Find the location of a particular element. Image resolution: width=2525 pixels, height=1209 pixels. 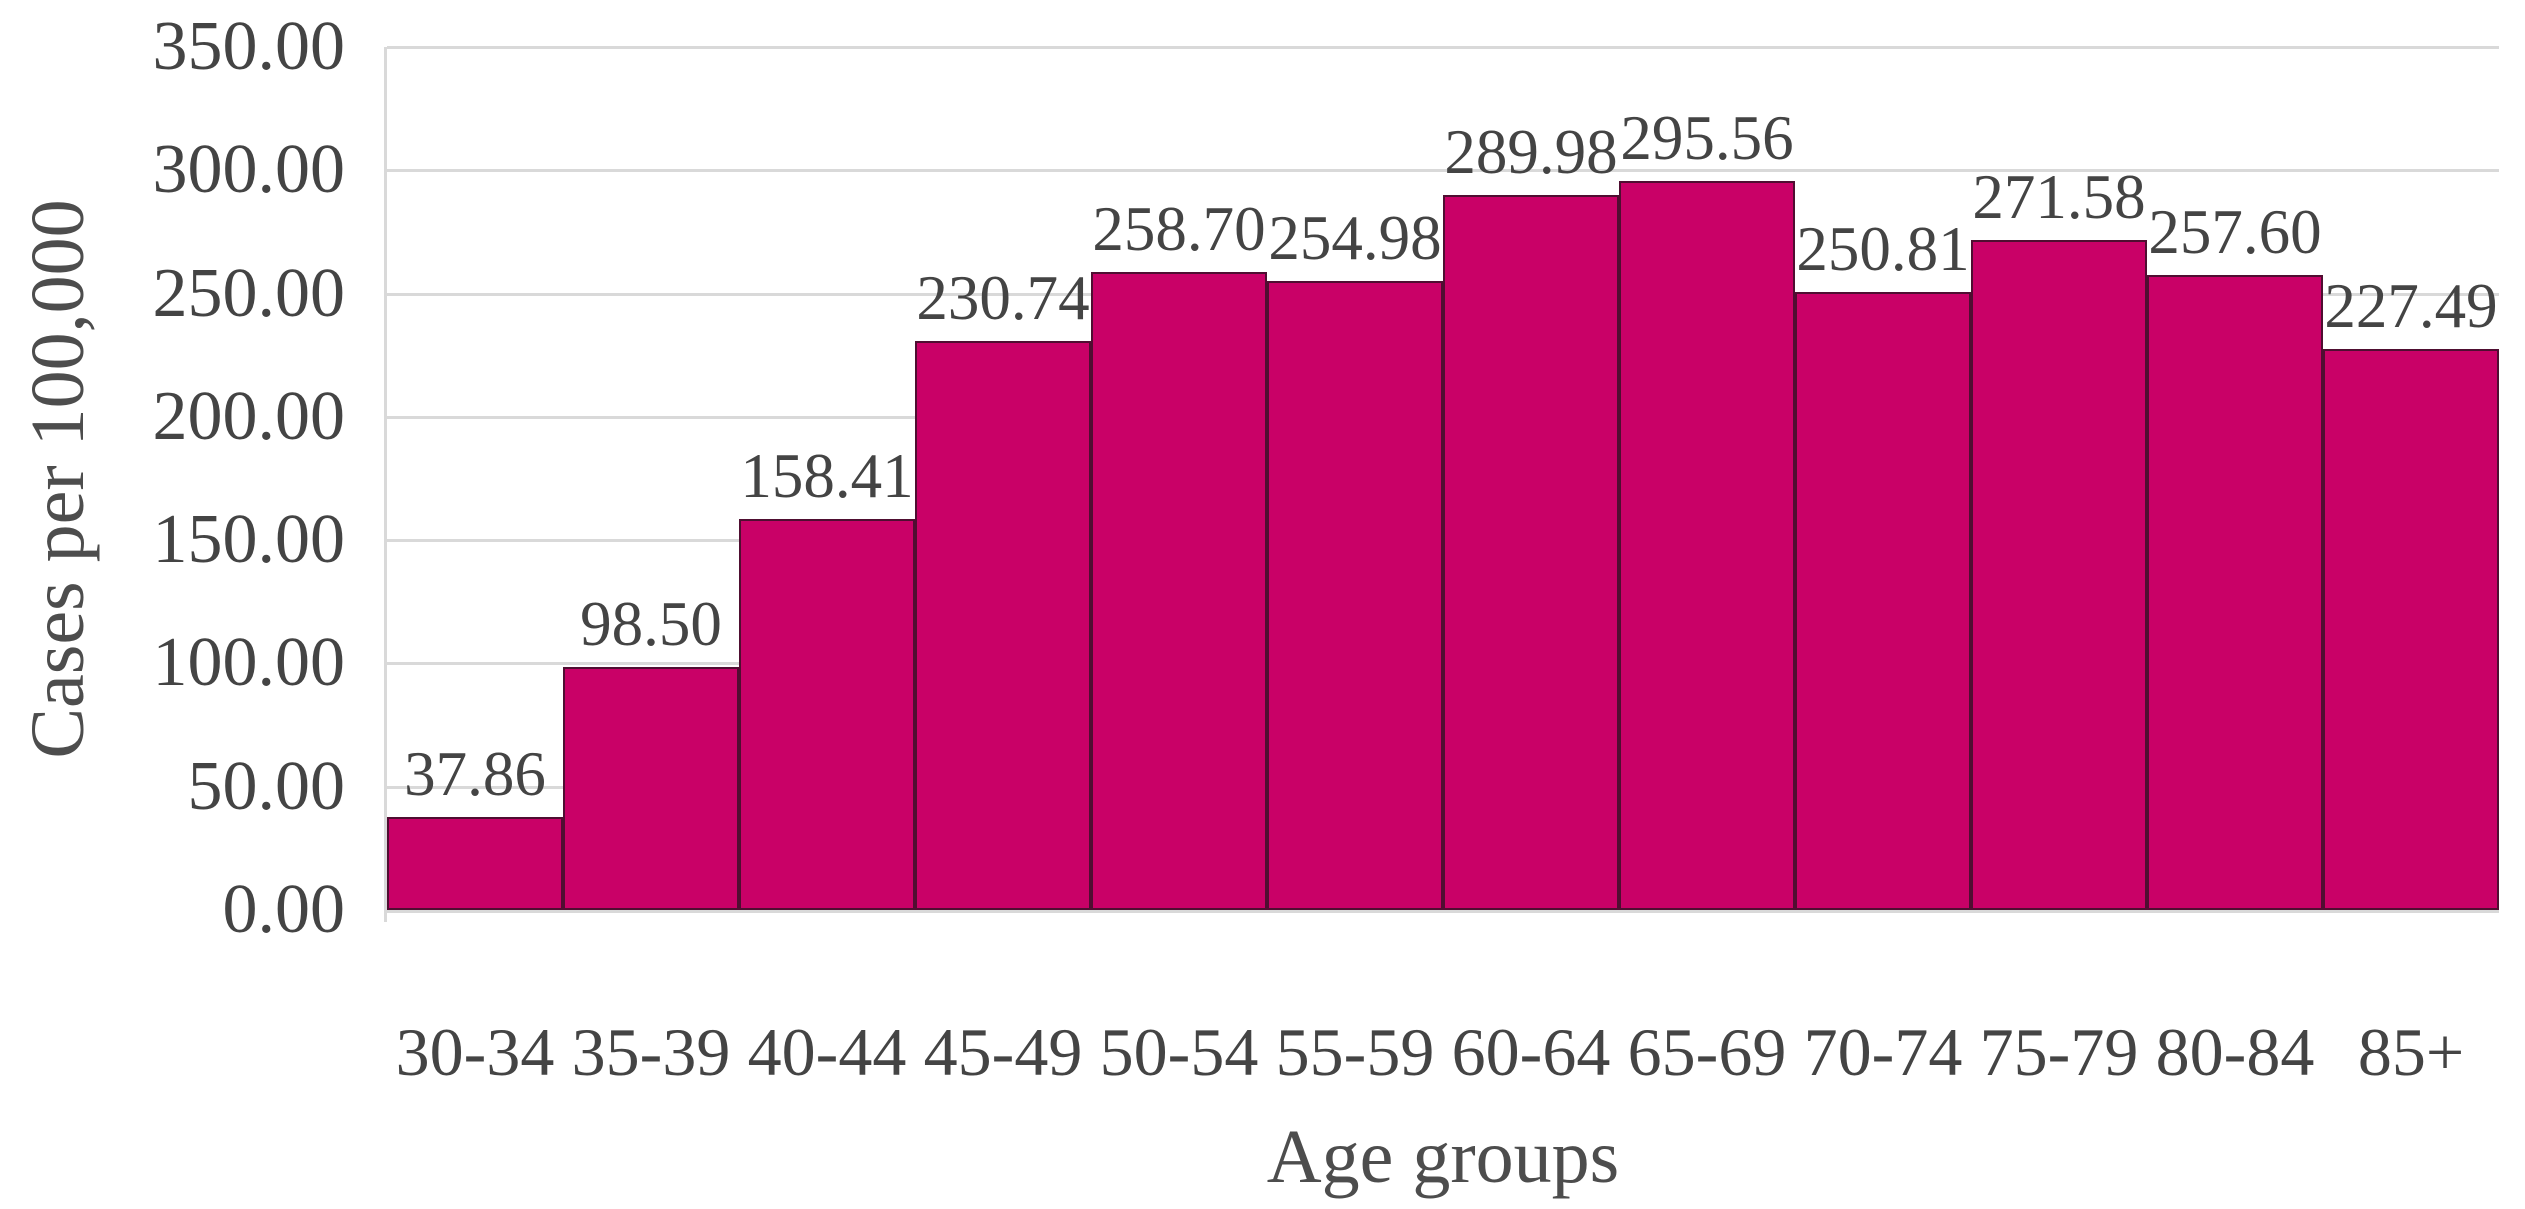

bar-85+ is located at coordinates (2411, 629).